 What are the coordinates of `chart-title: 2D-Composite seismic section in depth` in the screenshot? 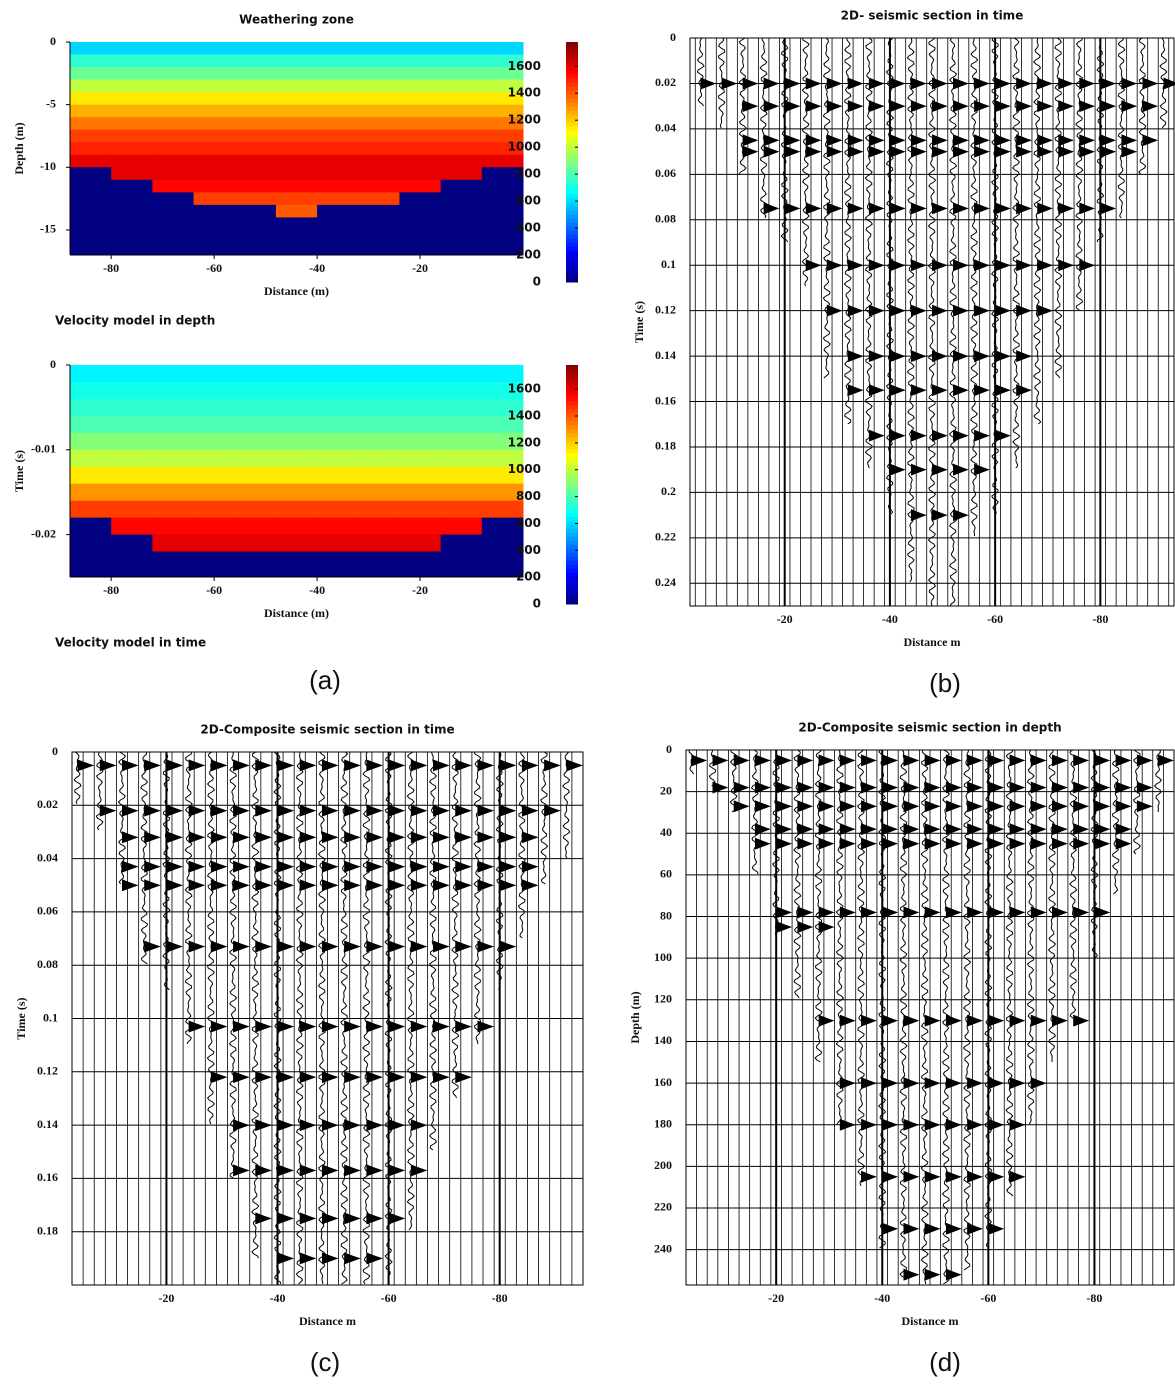 It's located at (929, 728).